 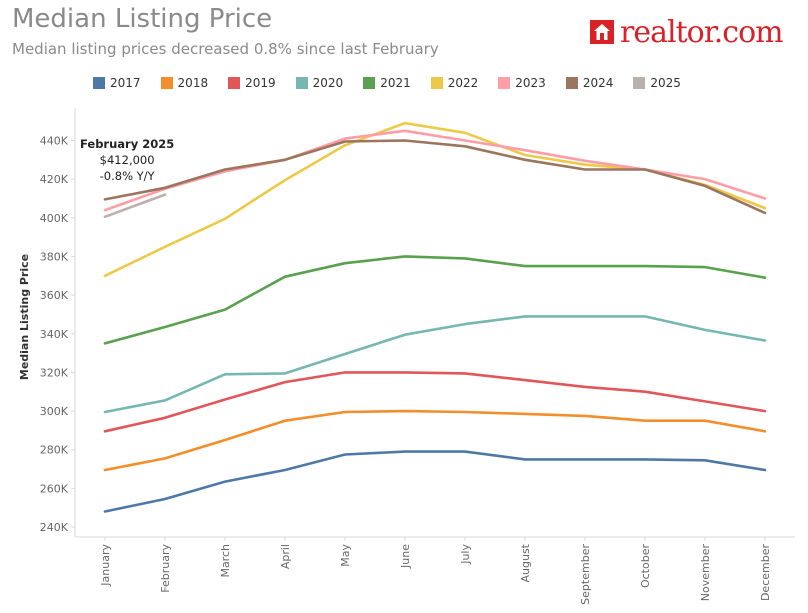 I want to click on x-tick-label: May, so click(x=345, y=555).